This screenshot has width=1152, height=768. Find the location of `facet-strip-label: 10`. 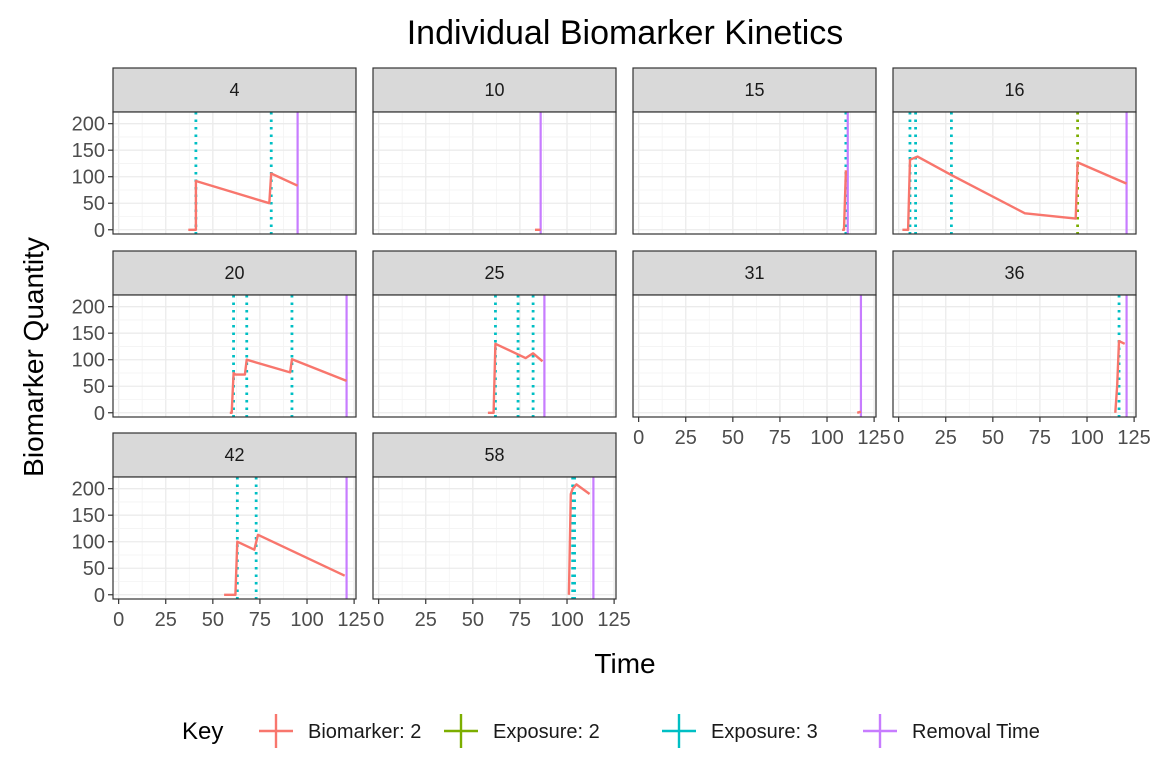

facet-strip-label: 10 is located at coordinates (494, 90).